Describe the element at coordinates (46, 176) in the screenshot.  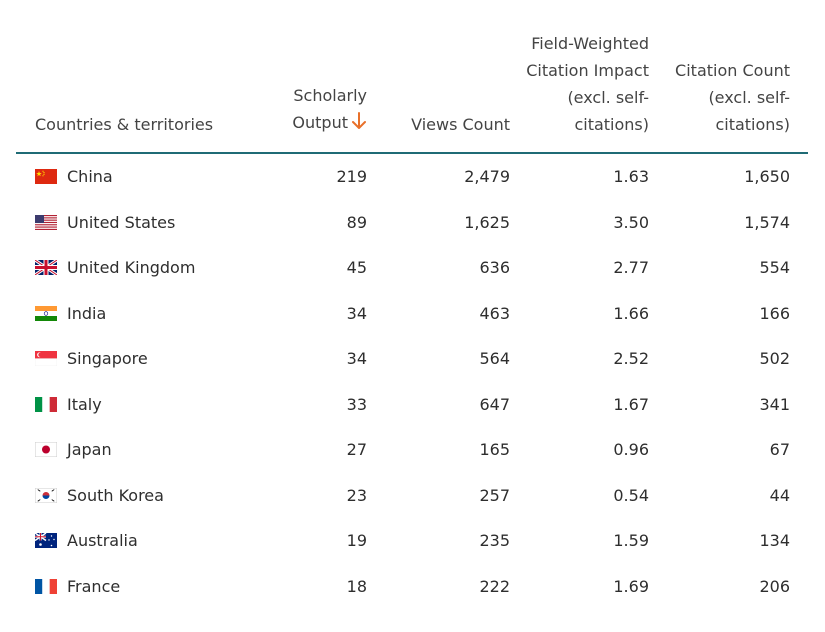
I see `china-flag-icon` at that location.